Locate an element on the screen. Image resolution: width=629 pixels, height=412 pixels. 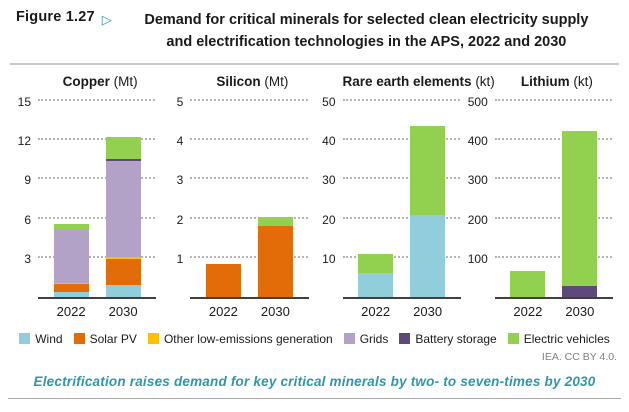
mineral-name: Silicon is located at coordinates (238, 81).